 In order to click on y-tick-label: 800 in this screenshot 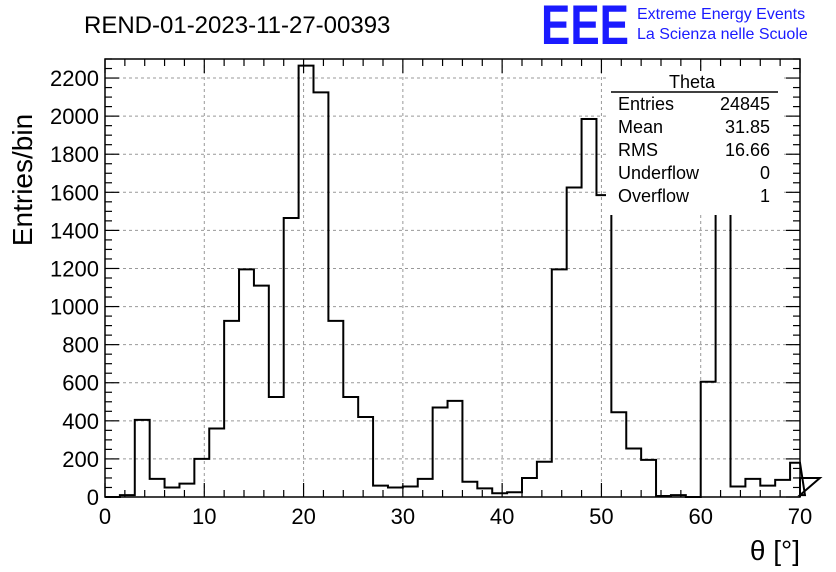, I will do `click(80, 345)`.